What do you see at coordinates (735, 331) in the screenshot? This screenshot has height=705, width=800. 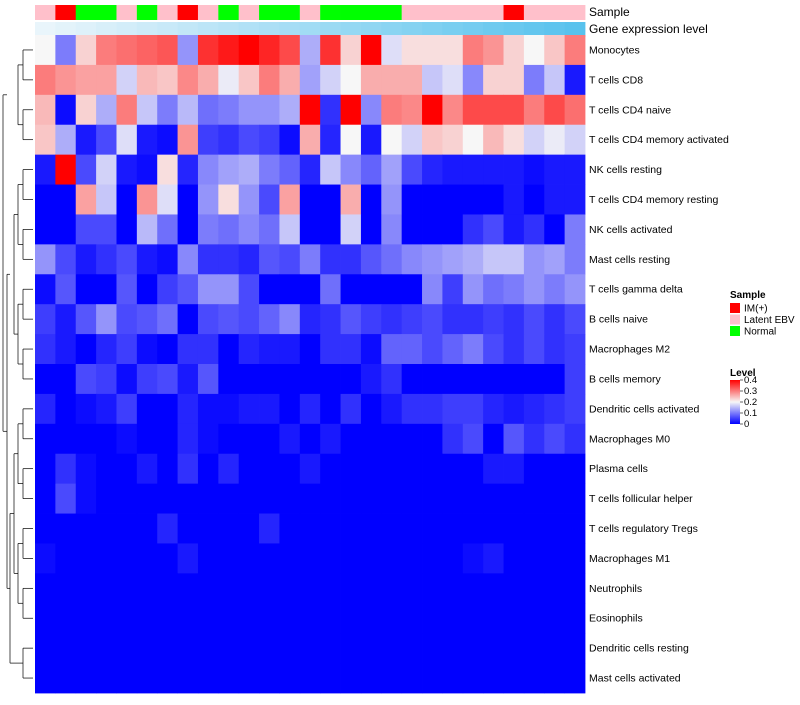 I see `sample-legend-swatch` at bounding box center [735, 331].